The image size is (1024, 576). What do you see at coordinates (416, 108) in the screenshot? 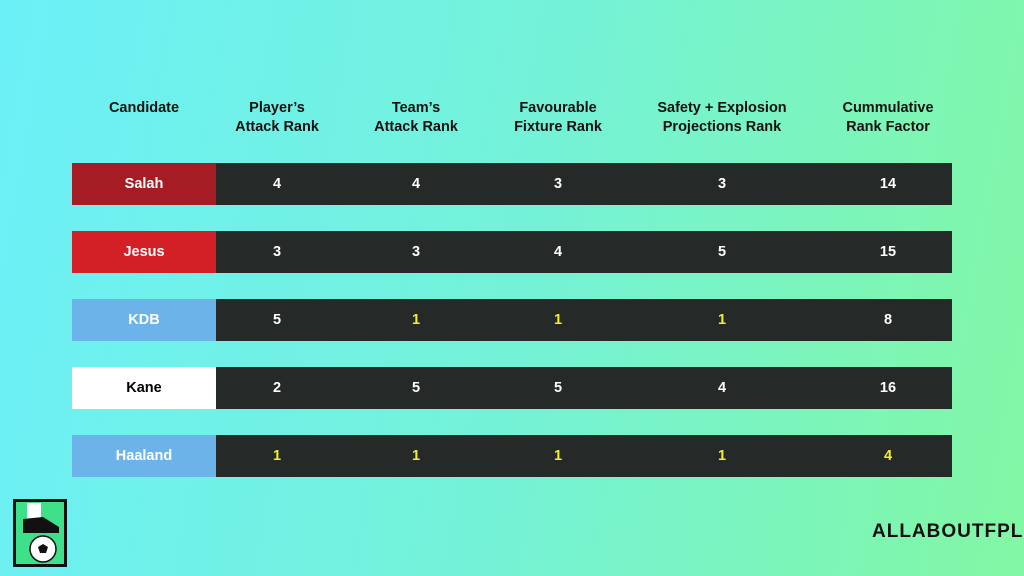
I see `header-line: Team’s` at bounding box center [416, 108].